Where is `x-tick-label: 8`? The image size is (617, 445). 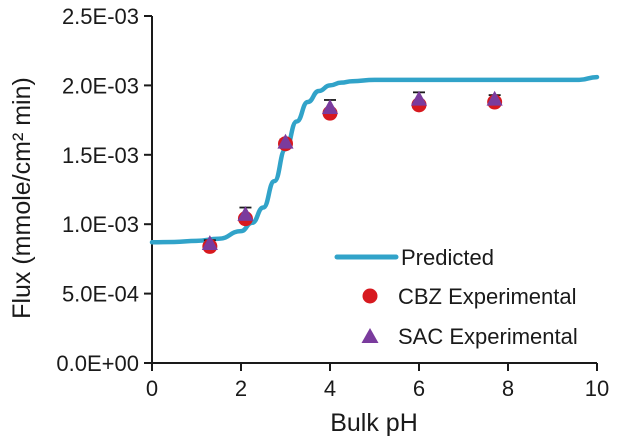
x-tick-label: 8 is located at coordinates (508, 388).